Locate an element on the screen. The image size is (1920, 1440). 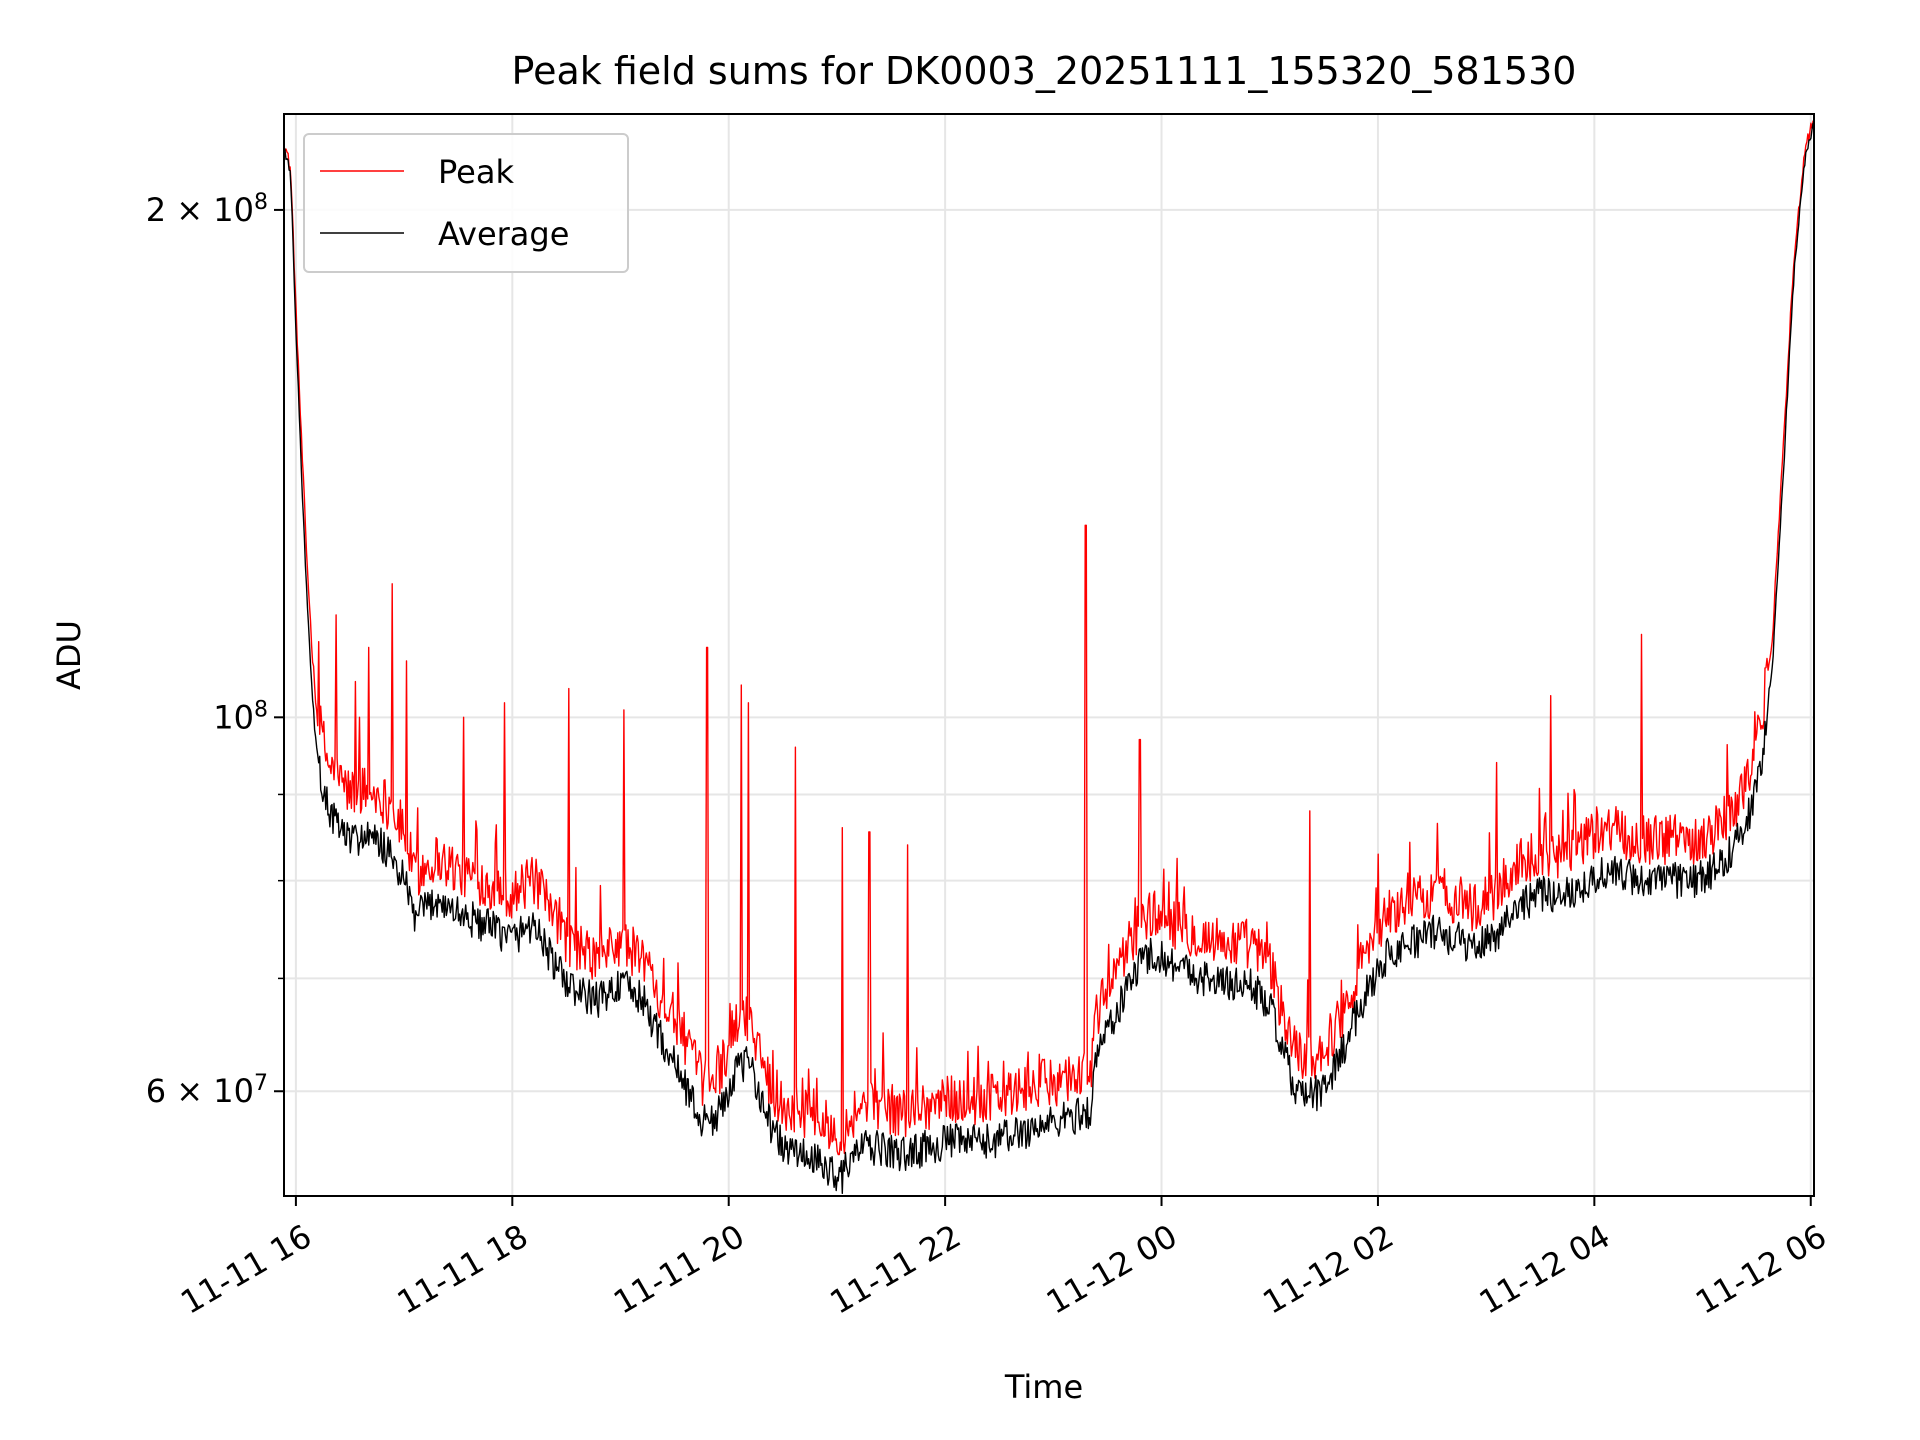
y-tick-label: 6 × 107 is located at coordinates (207, 1091).